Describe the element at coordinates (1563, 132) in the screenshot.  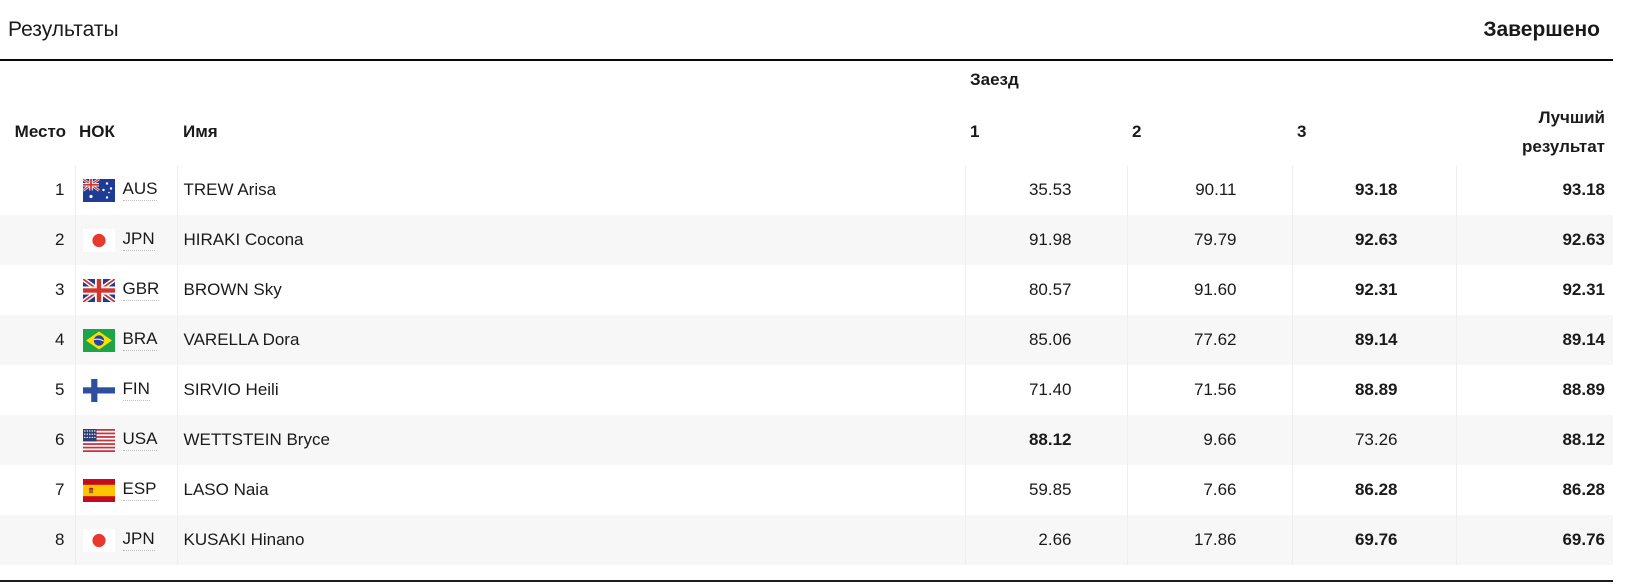
I see `col-header-best-label: Лучший результат` at that location.